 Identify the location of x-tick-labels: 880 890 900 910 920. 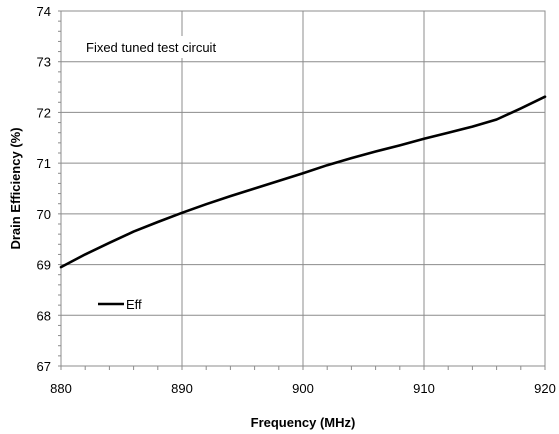
(303, 388).